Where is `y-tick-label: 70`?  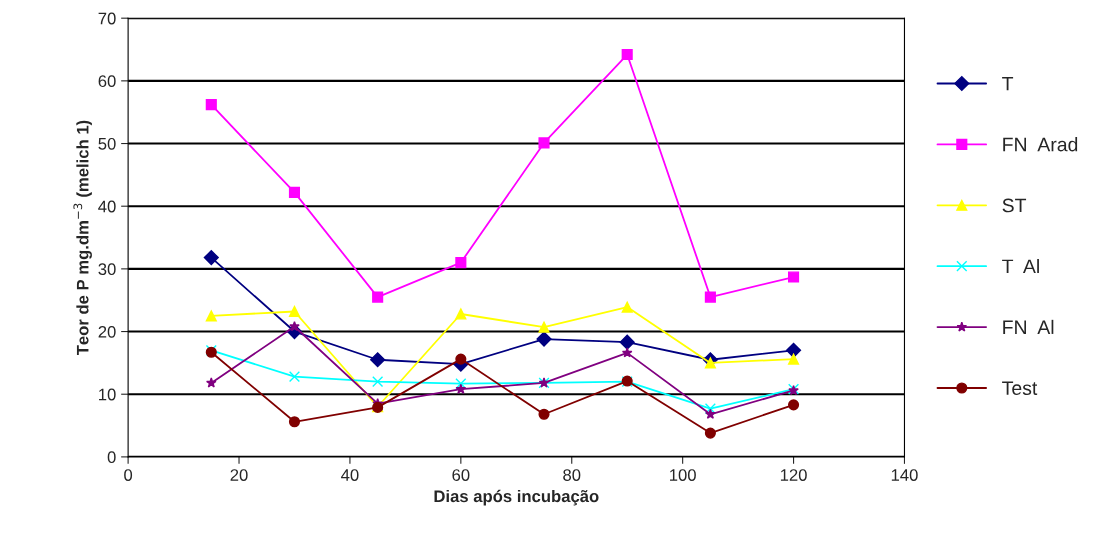
y-tick-label: 70 is located at coordinates (107, 18).